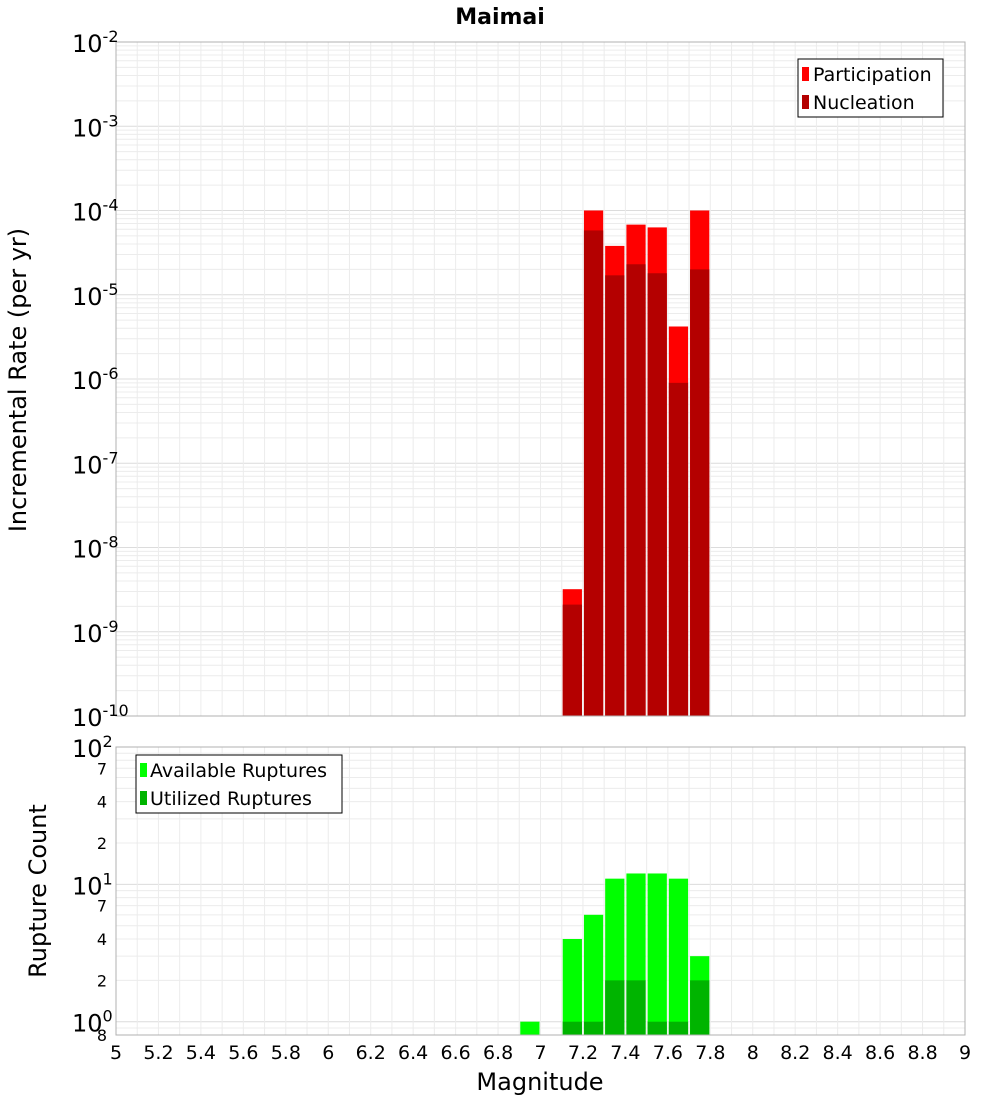  I want to click on y-minor-tick-label: 8, so click(102, 1035).